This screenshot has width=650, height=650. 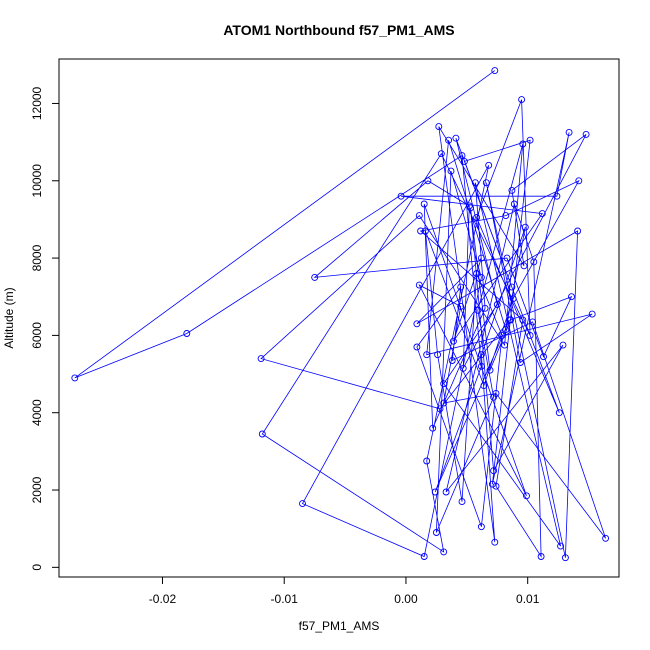 I want to click on y-tick-label: 0, so click(x=37, y=567).